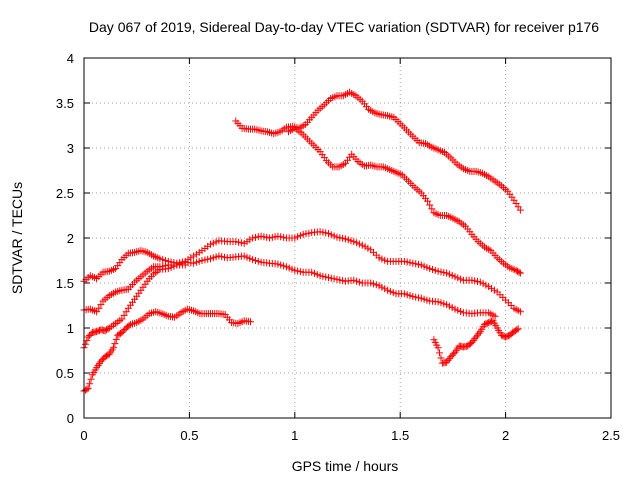 This screenshot has height=480, width=640. Describe the element at coordinates (189, 435) in the screenshot. I see `x-tick-label: 0.5` at that location.